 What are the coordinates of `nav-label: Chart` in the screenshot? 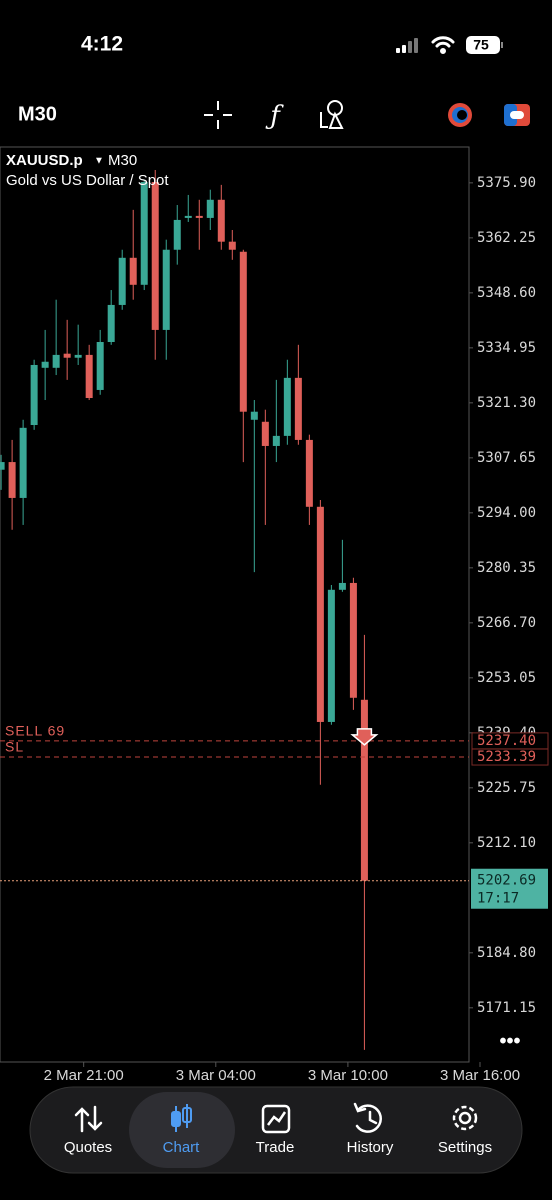 It's located at (182, 1147).